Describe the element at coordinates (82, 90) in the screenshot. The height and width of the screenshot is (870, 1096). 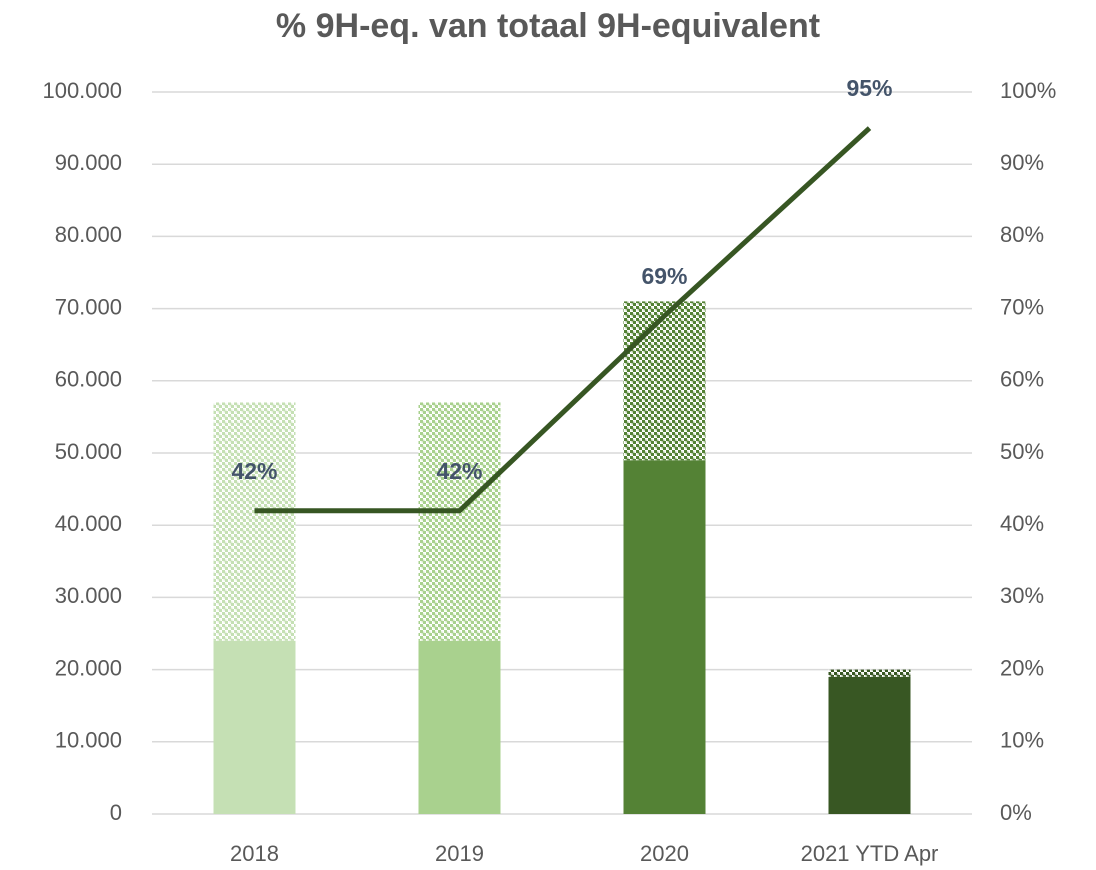
I see `y-tick-label: 100.000` at that location.